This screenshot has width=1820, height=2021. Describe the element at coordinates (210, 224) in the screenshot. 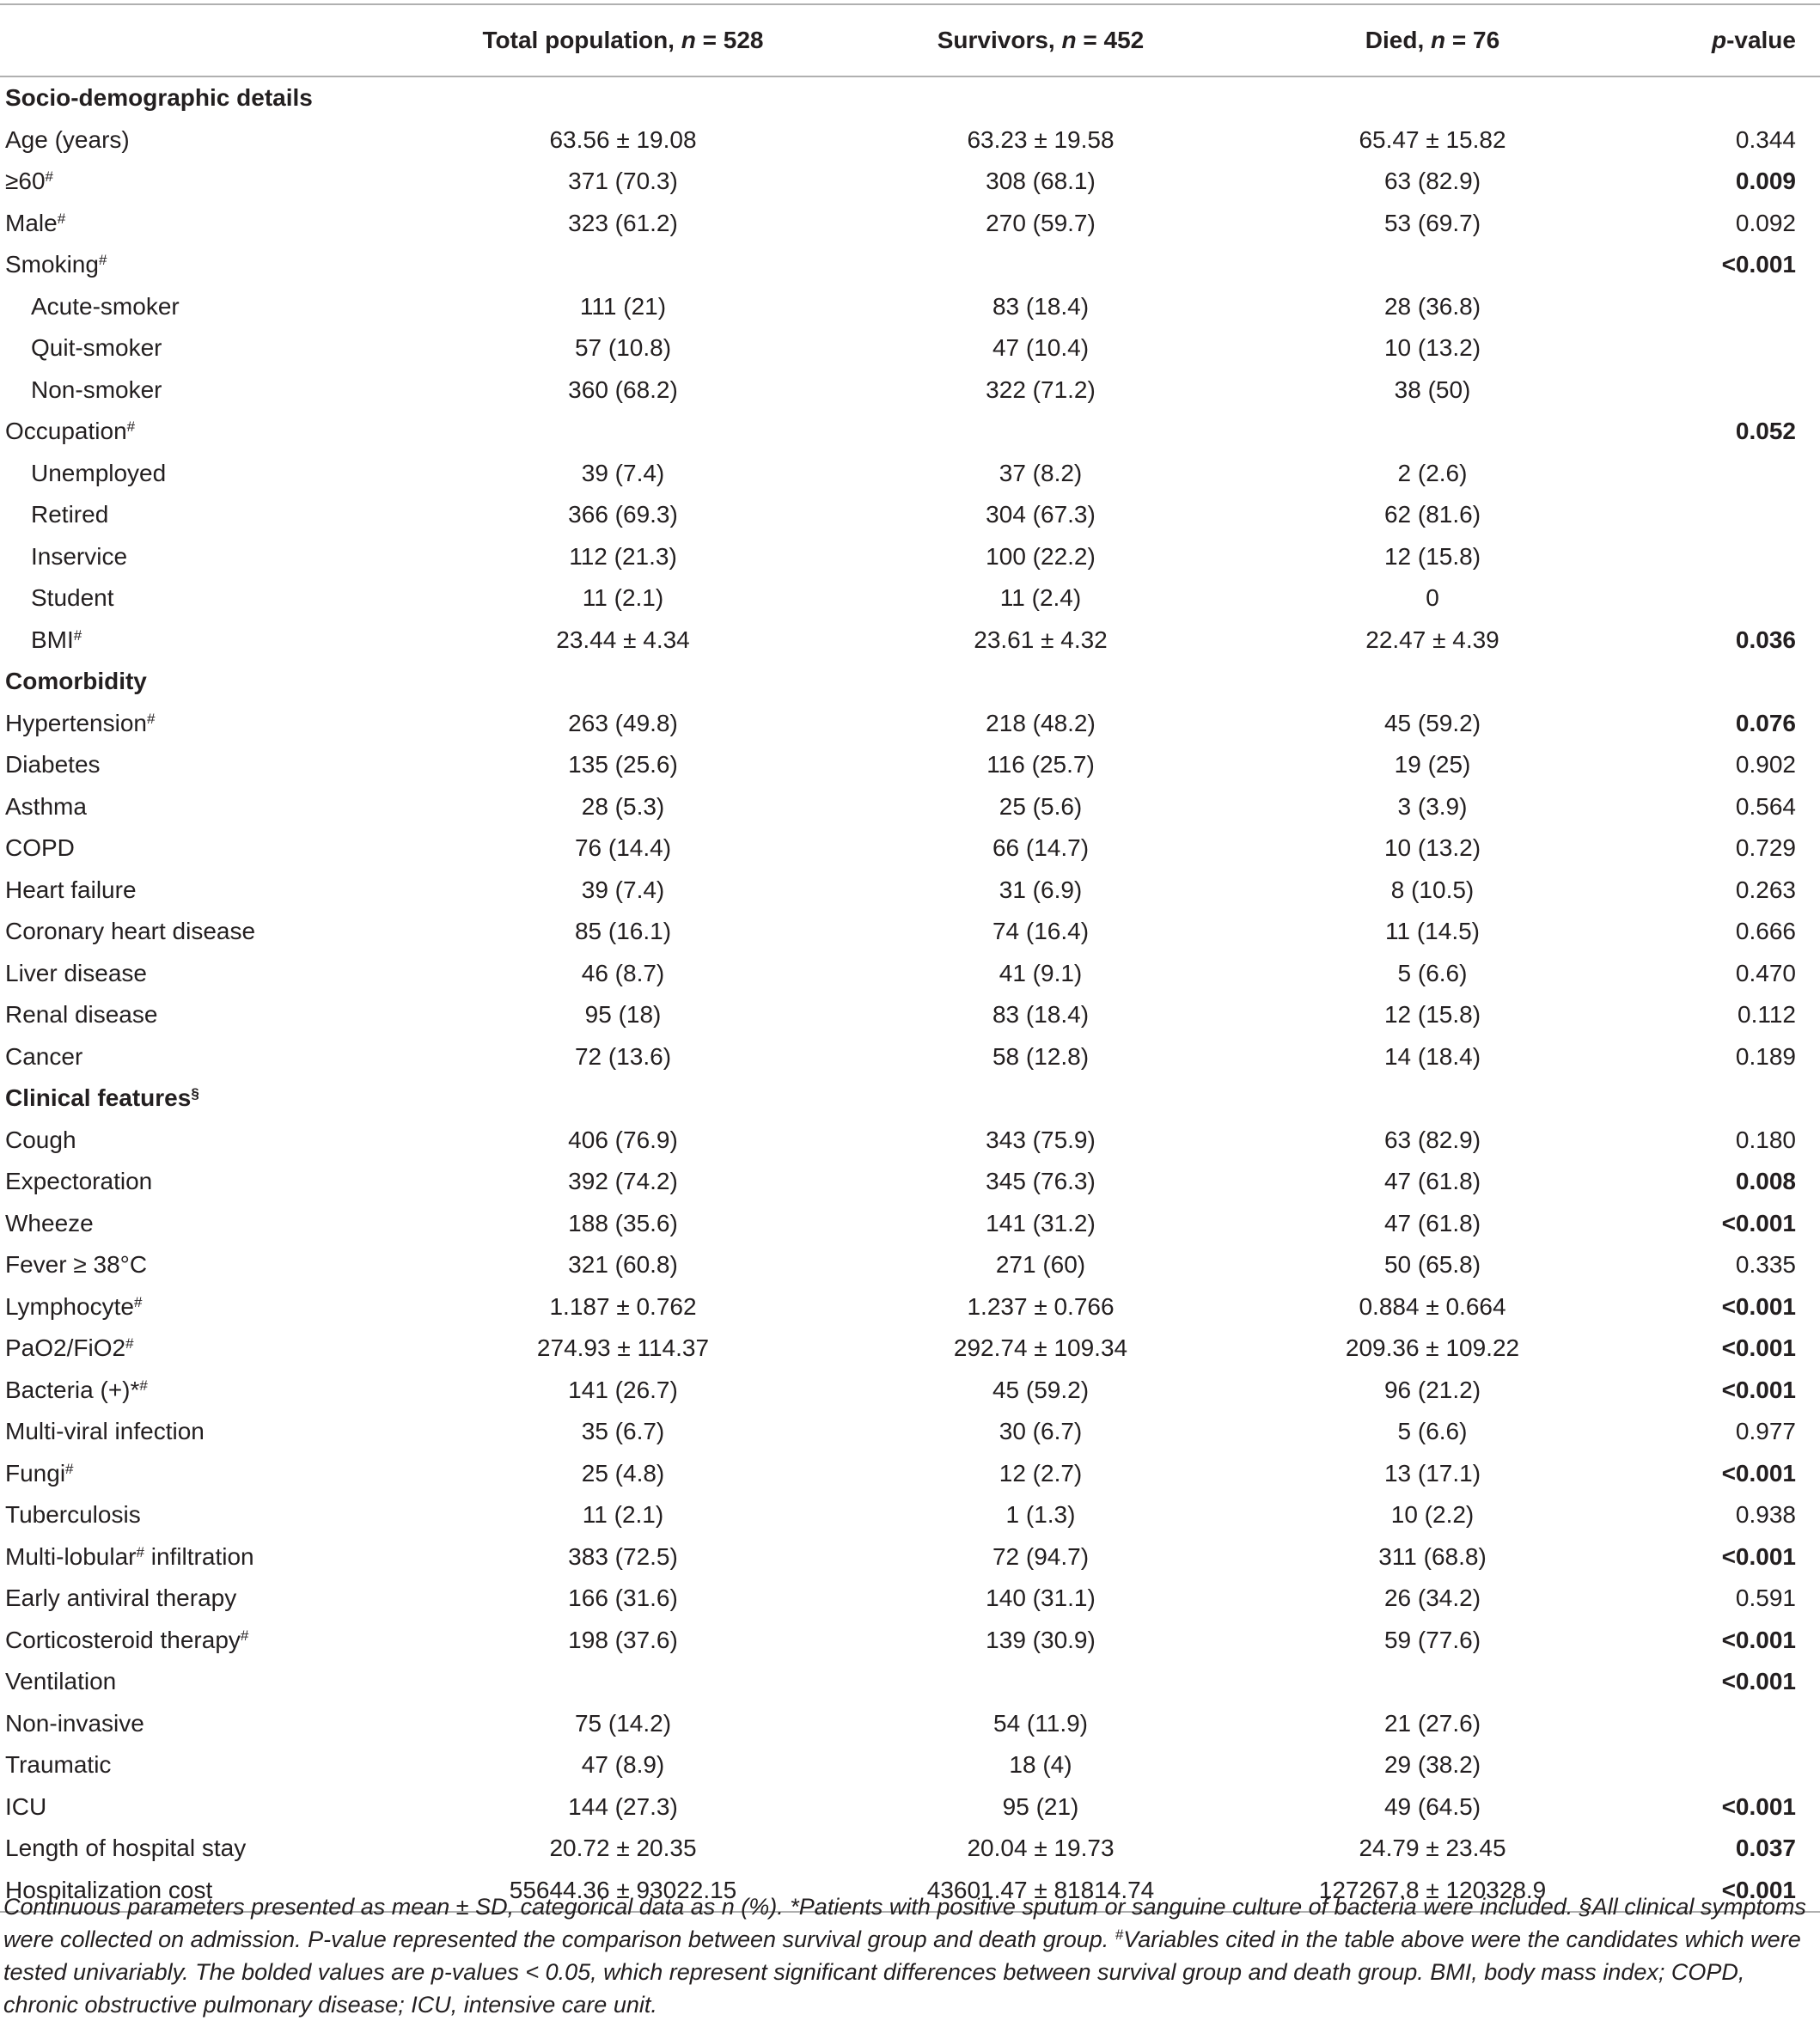

I see `row-label: Male#` at that location.